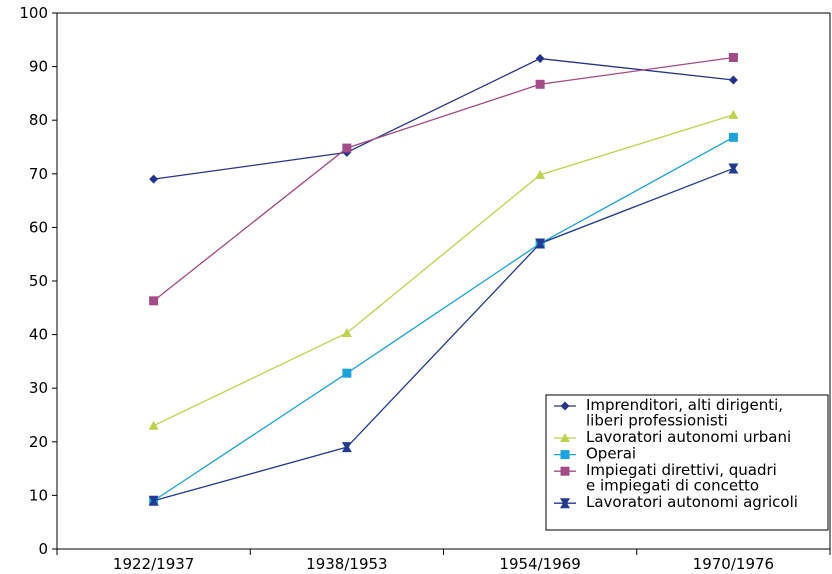 This screenshot has height=574, width=832. I want to click on y-tick-label: 30, so click(38, 388).